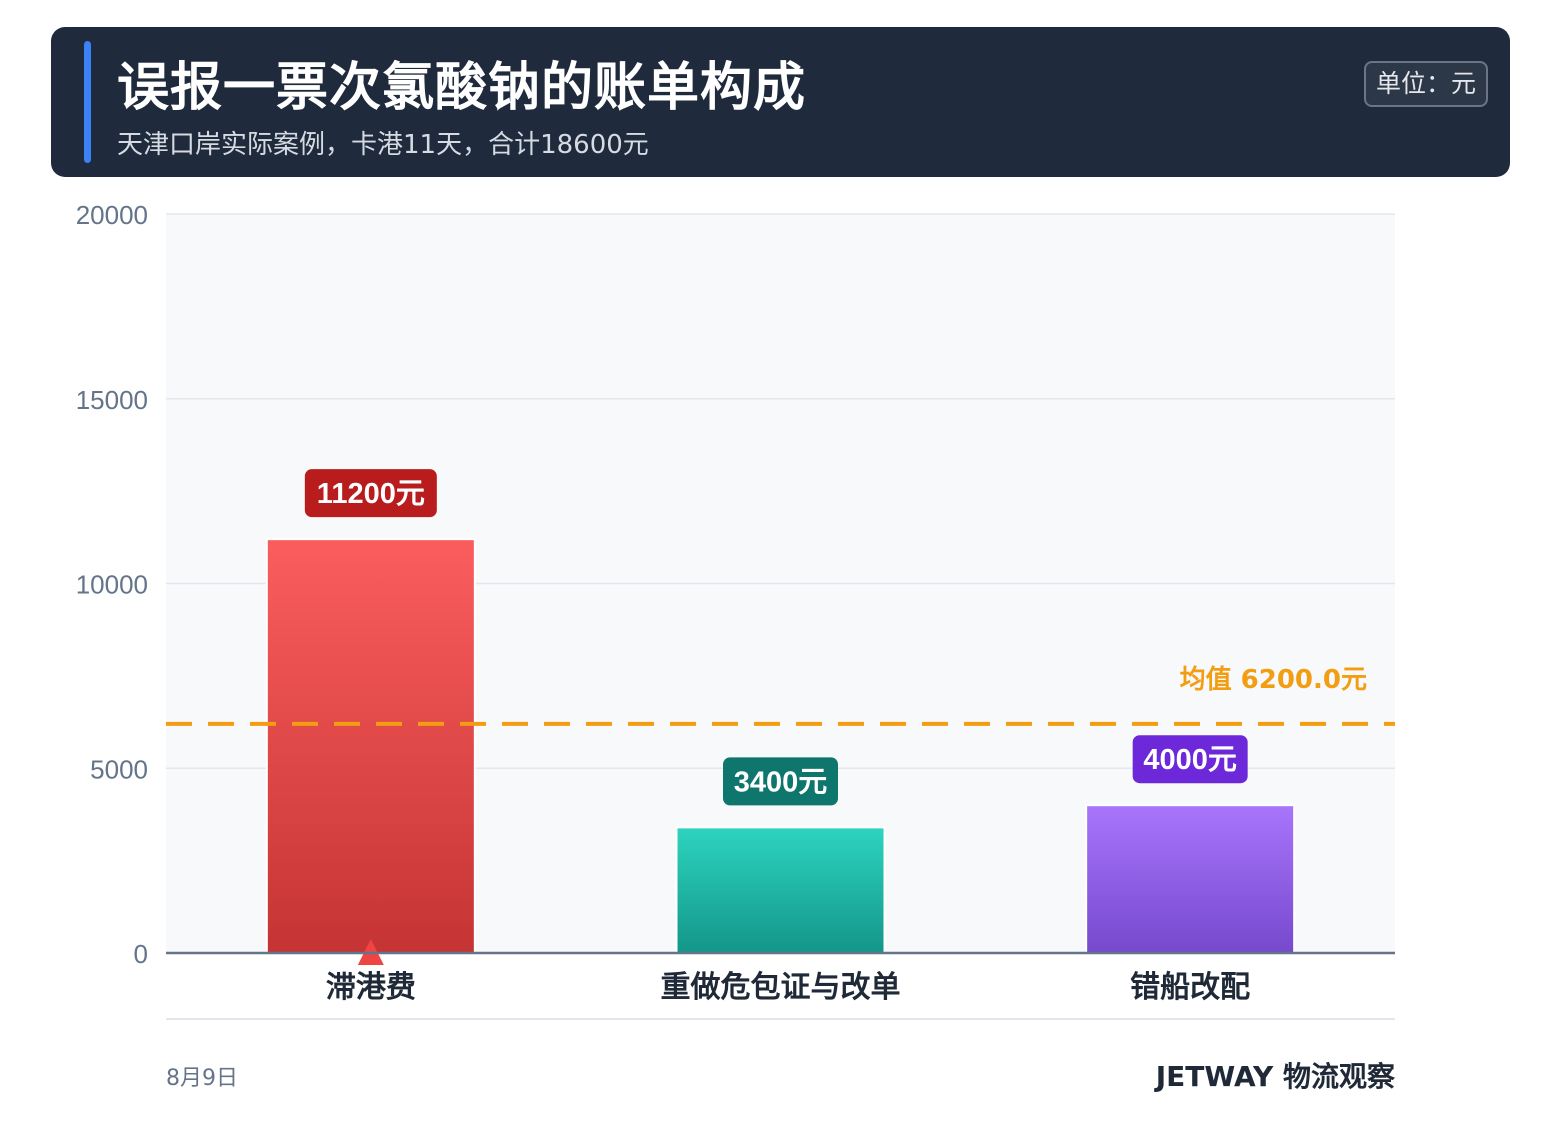  I want to click on footer-date: 8月9日, so click(202, 1078).